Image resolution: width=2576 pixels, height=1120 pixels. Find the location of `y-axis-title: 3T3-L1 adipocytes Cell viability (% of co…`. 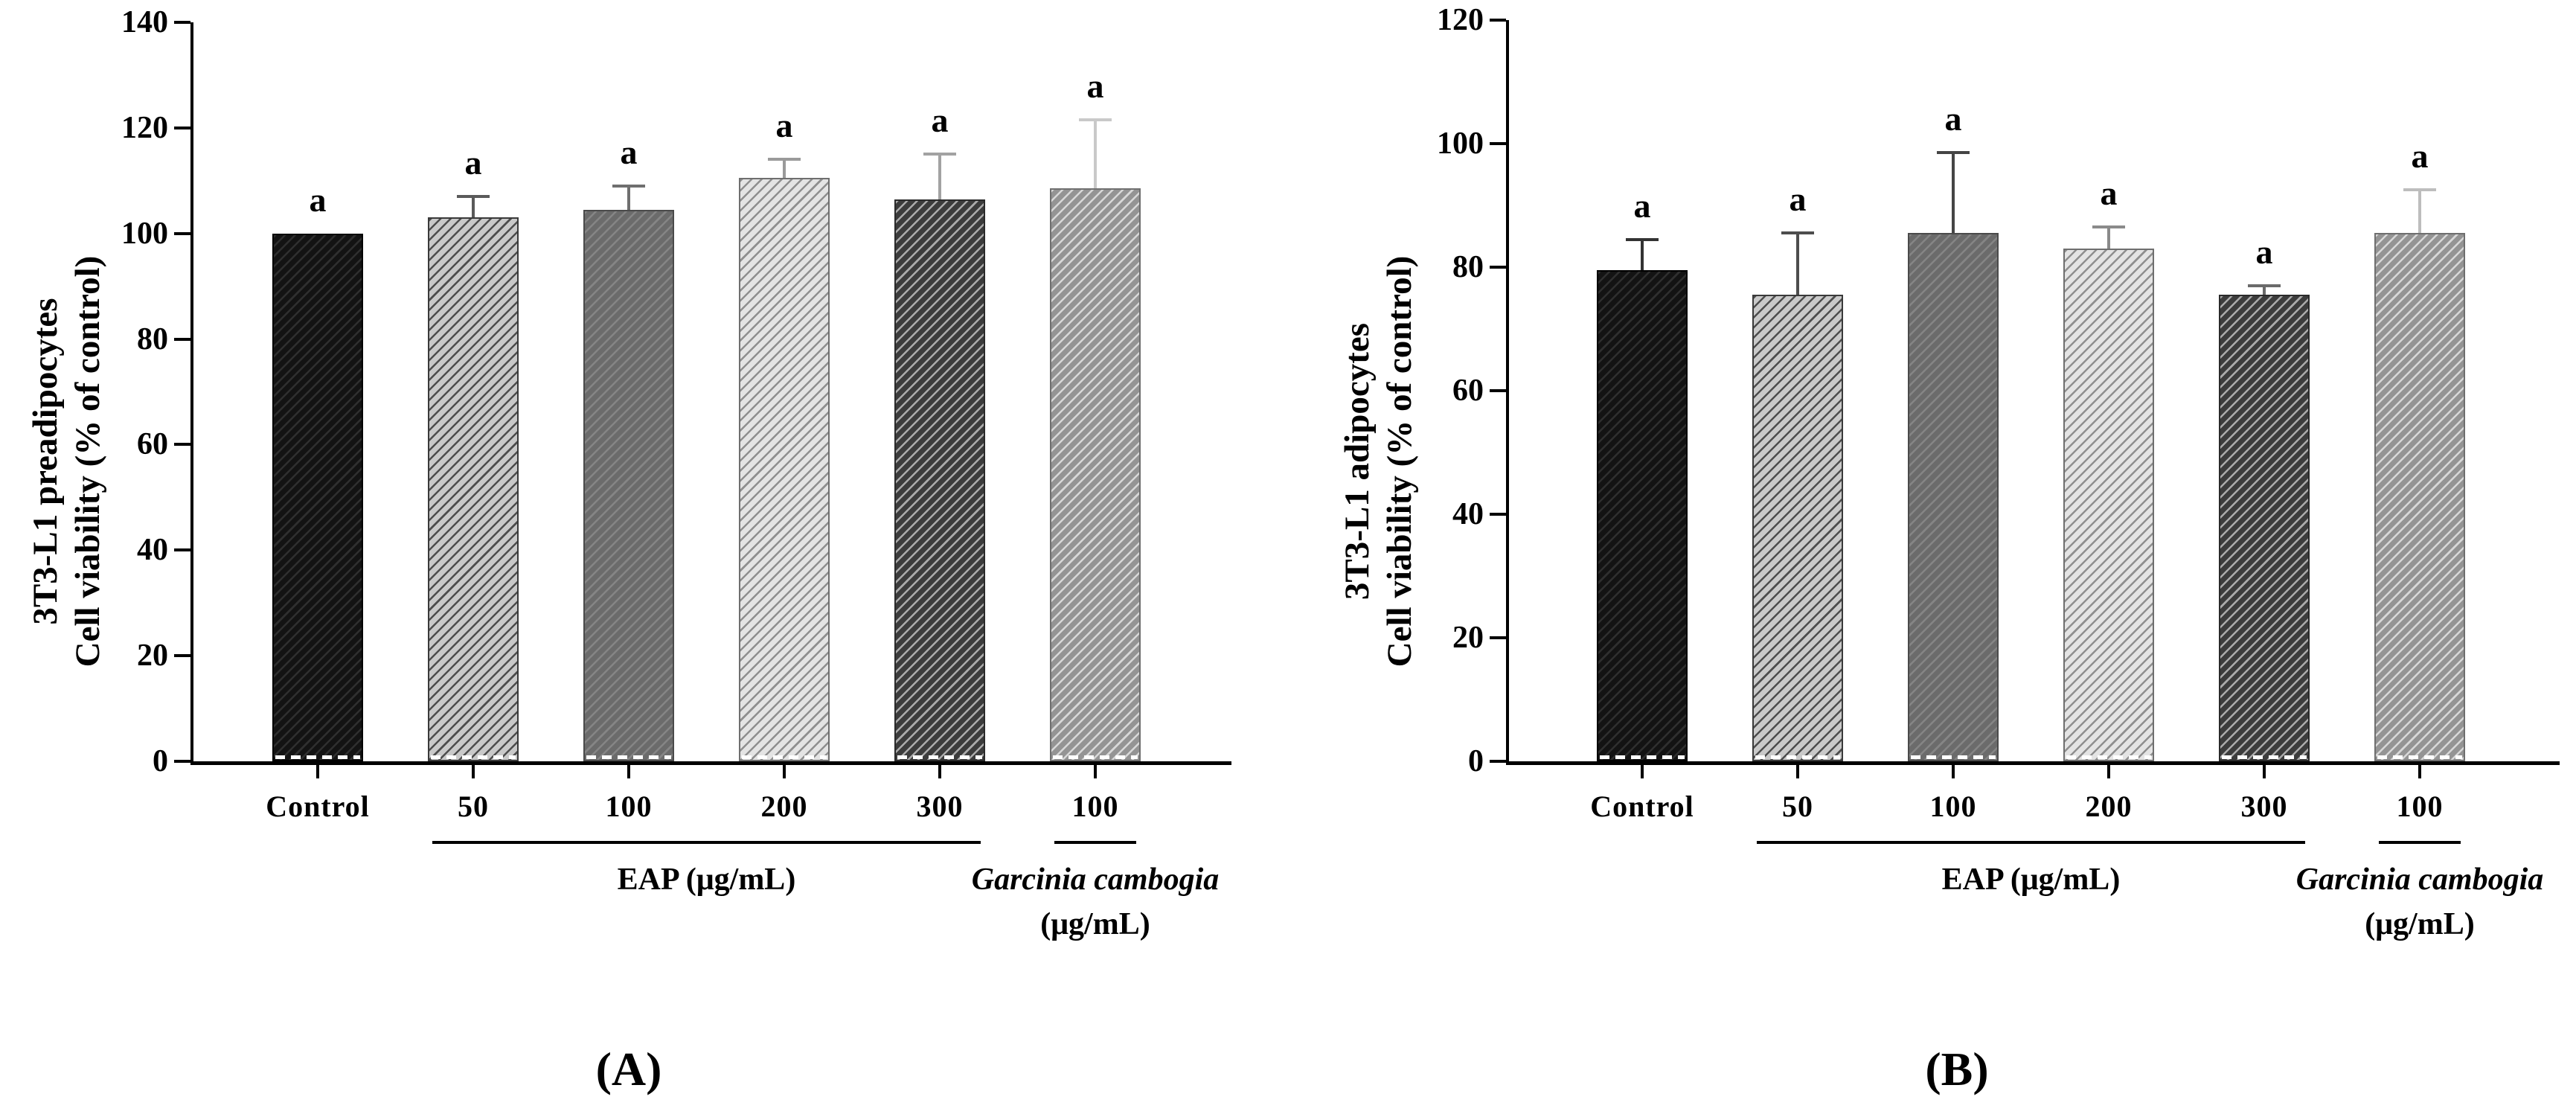

y-axis-title: 3T3-L1 adipocytes Cell viability (% of co… is located at coordinates (1383, 461).